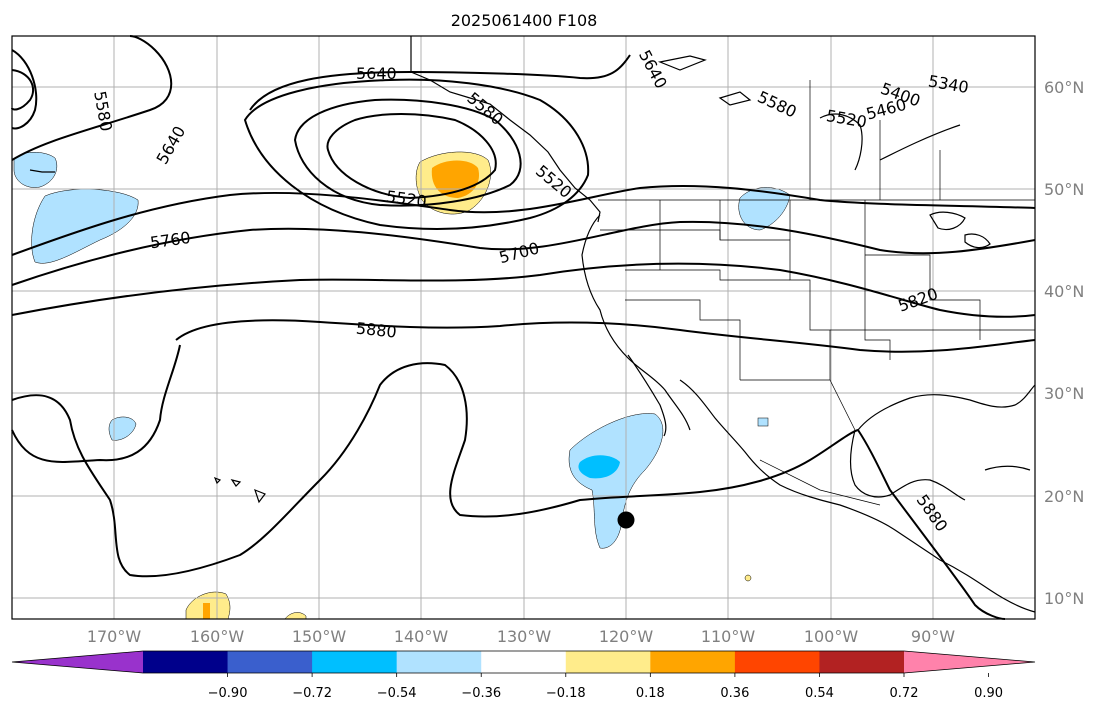  Describe the element at coordinates (1064, 291) in the screenshot. I see `lat-tick-label: 40°N` at that location.